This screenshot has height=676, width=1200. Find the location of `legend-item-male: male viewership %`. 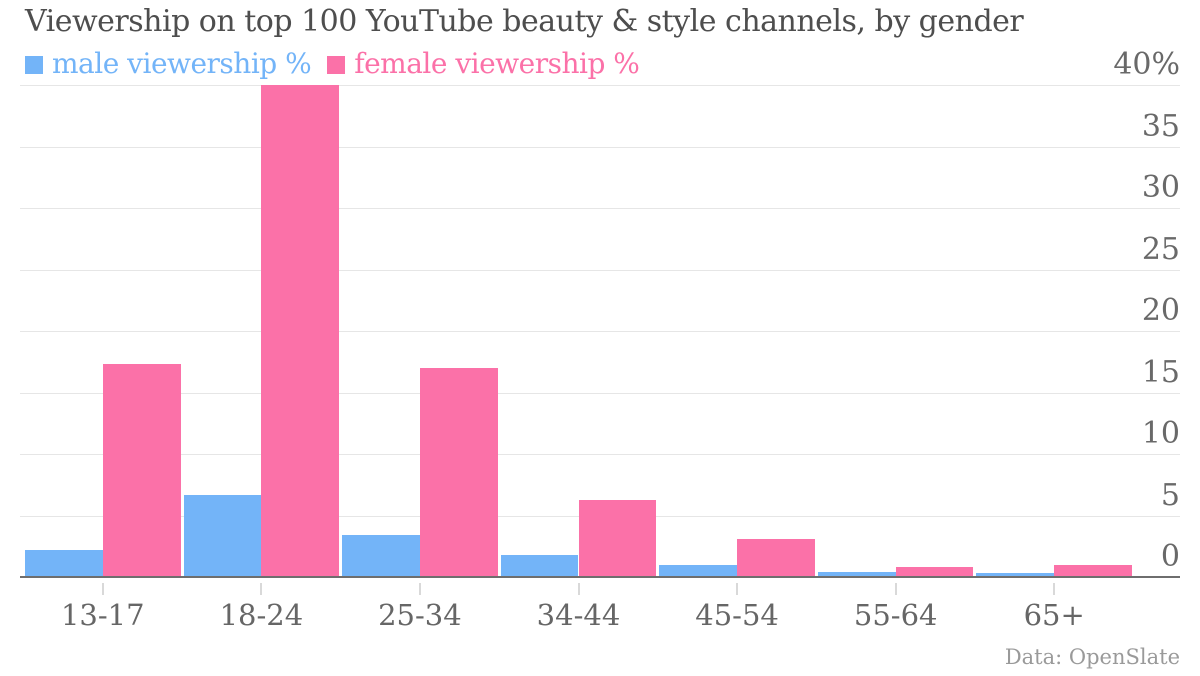

legend-item-male: male viewership % is located at coordinates (168, 63).